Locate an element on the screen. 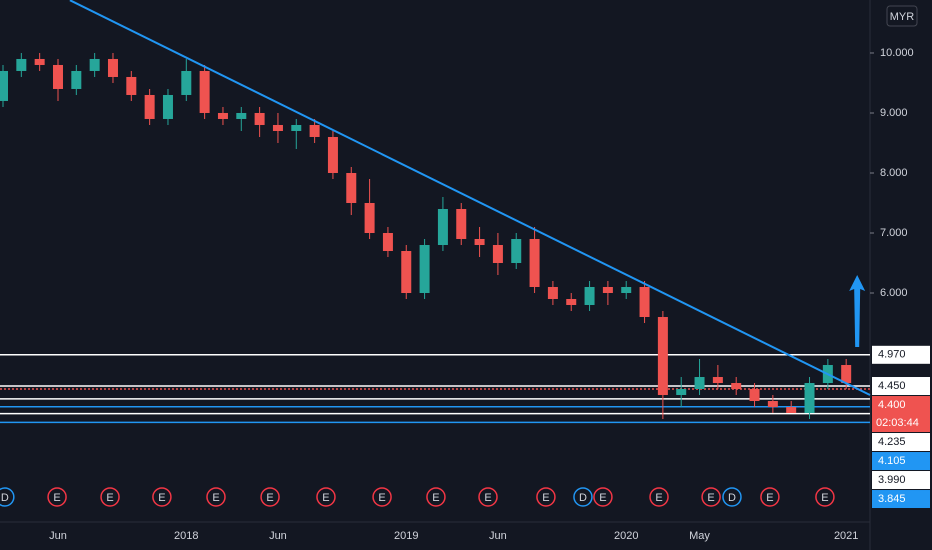 The image size is (932, 550). y-tick-label: 7.000 is located at coordinates (894, 233).